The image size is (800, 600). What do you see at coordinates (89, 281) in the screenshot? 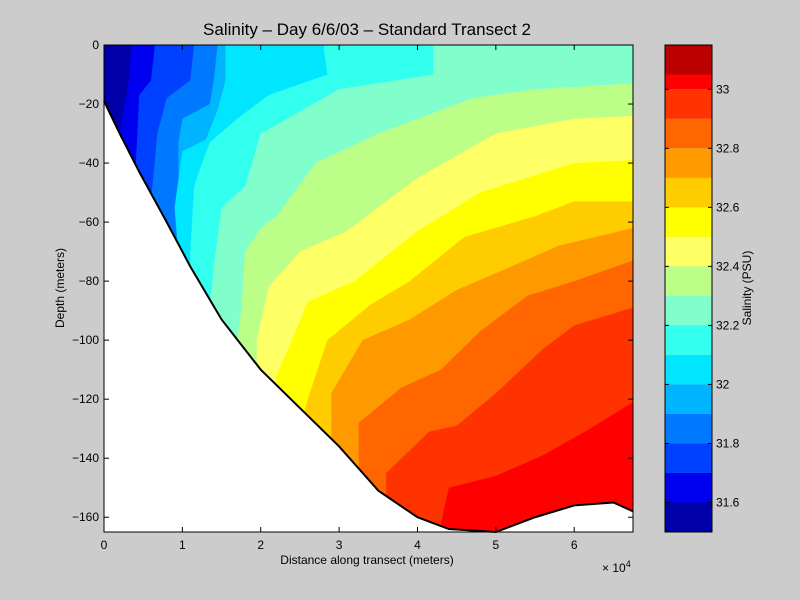
I see `y-tick-label: −80` at bounding box center [89, 281].